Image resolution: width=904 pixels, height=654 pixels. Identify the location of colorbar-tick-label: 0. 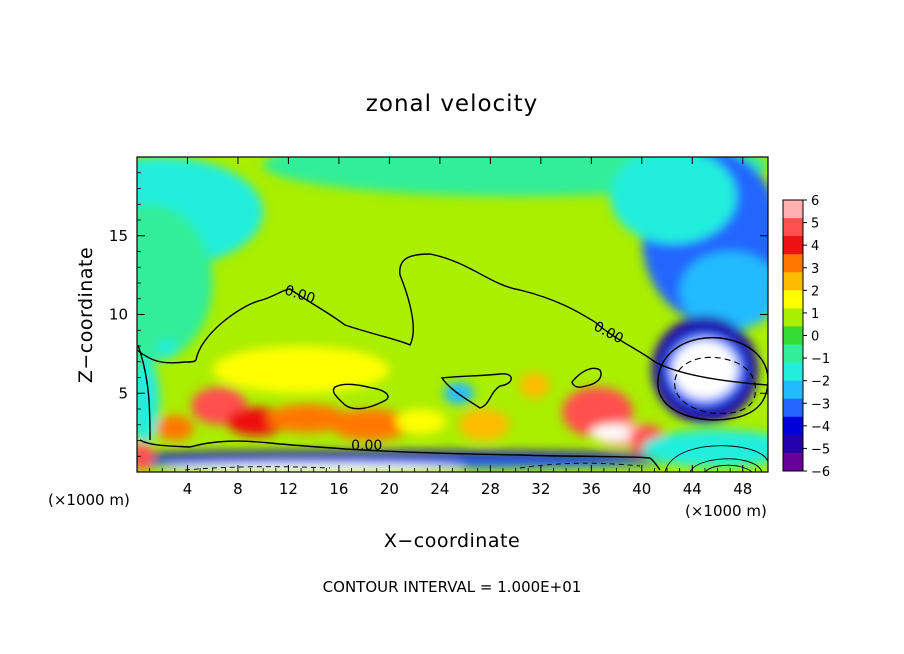
(815, 337).